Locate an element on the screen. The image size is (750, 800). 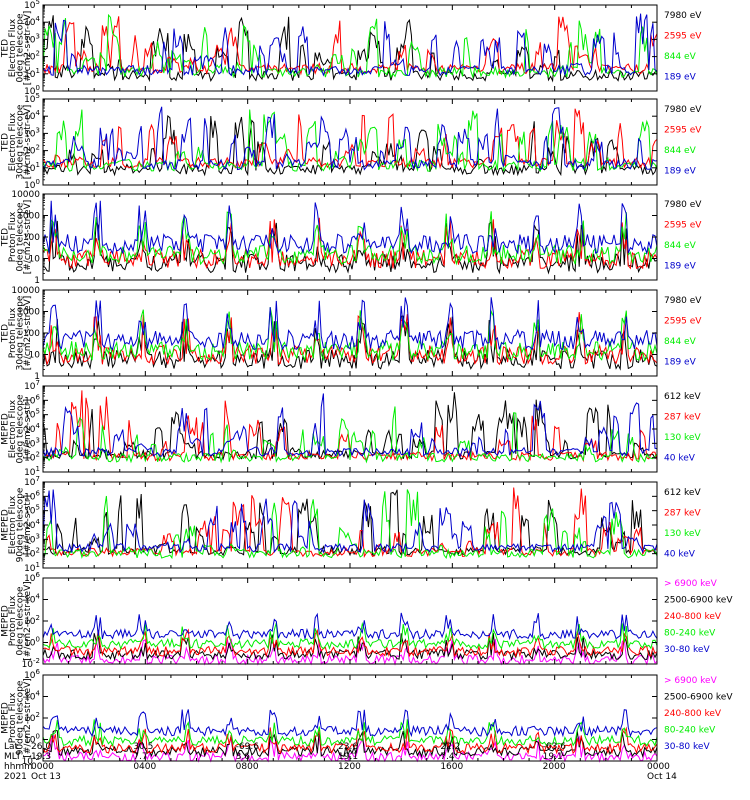
time-axis-value: 23.6 is located at coordinates (348, 747).